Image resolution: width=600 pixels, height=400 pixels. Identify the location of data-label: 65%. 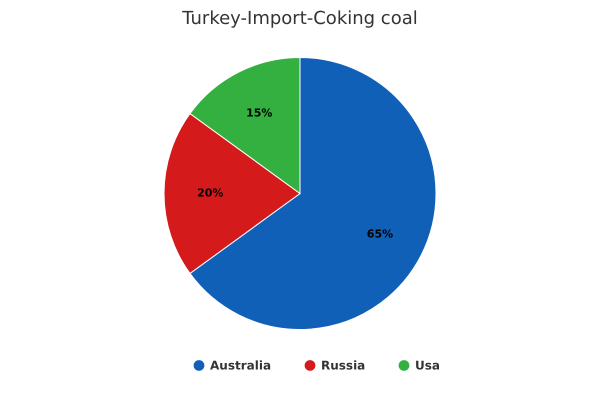
(380, 233).